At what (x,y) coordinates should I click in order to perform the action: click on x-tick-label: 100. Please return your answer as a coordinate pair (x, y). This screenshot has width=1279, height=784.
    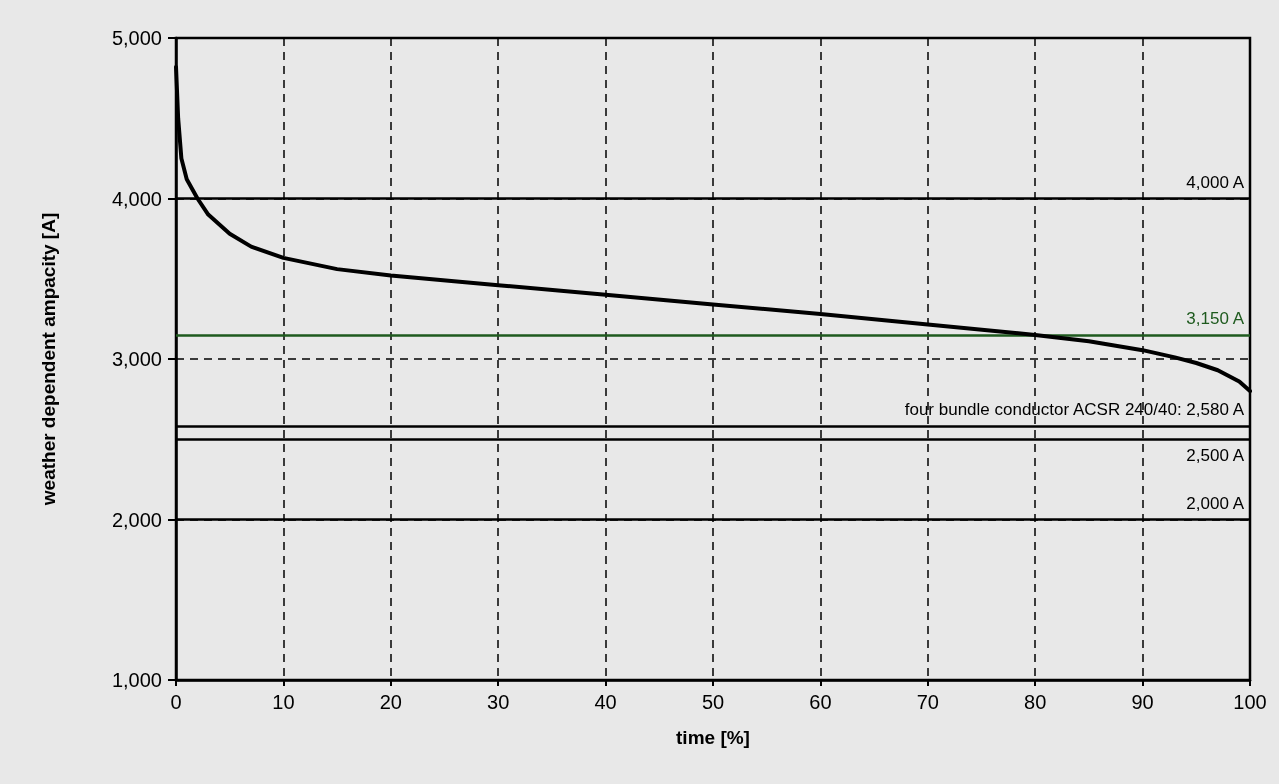
    Looking at the image, I should click on (1250, 702).